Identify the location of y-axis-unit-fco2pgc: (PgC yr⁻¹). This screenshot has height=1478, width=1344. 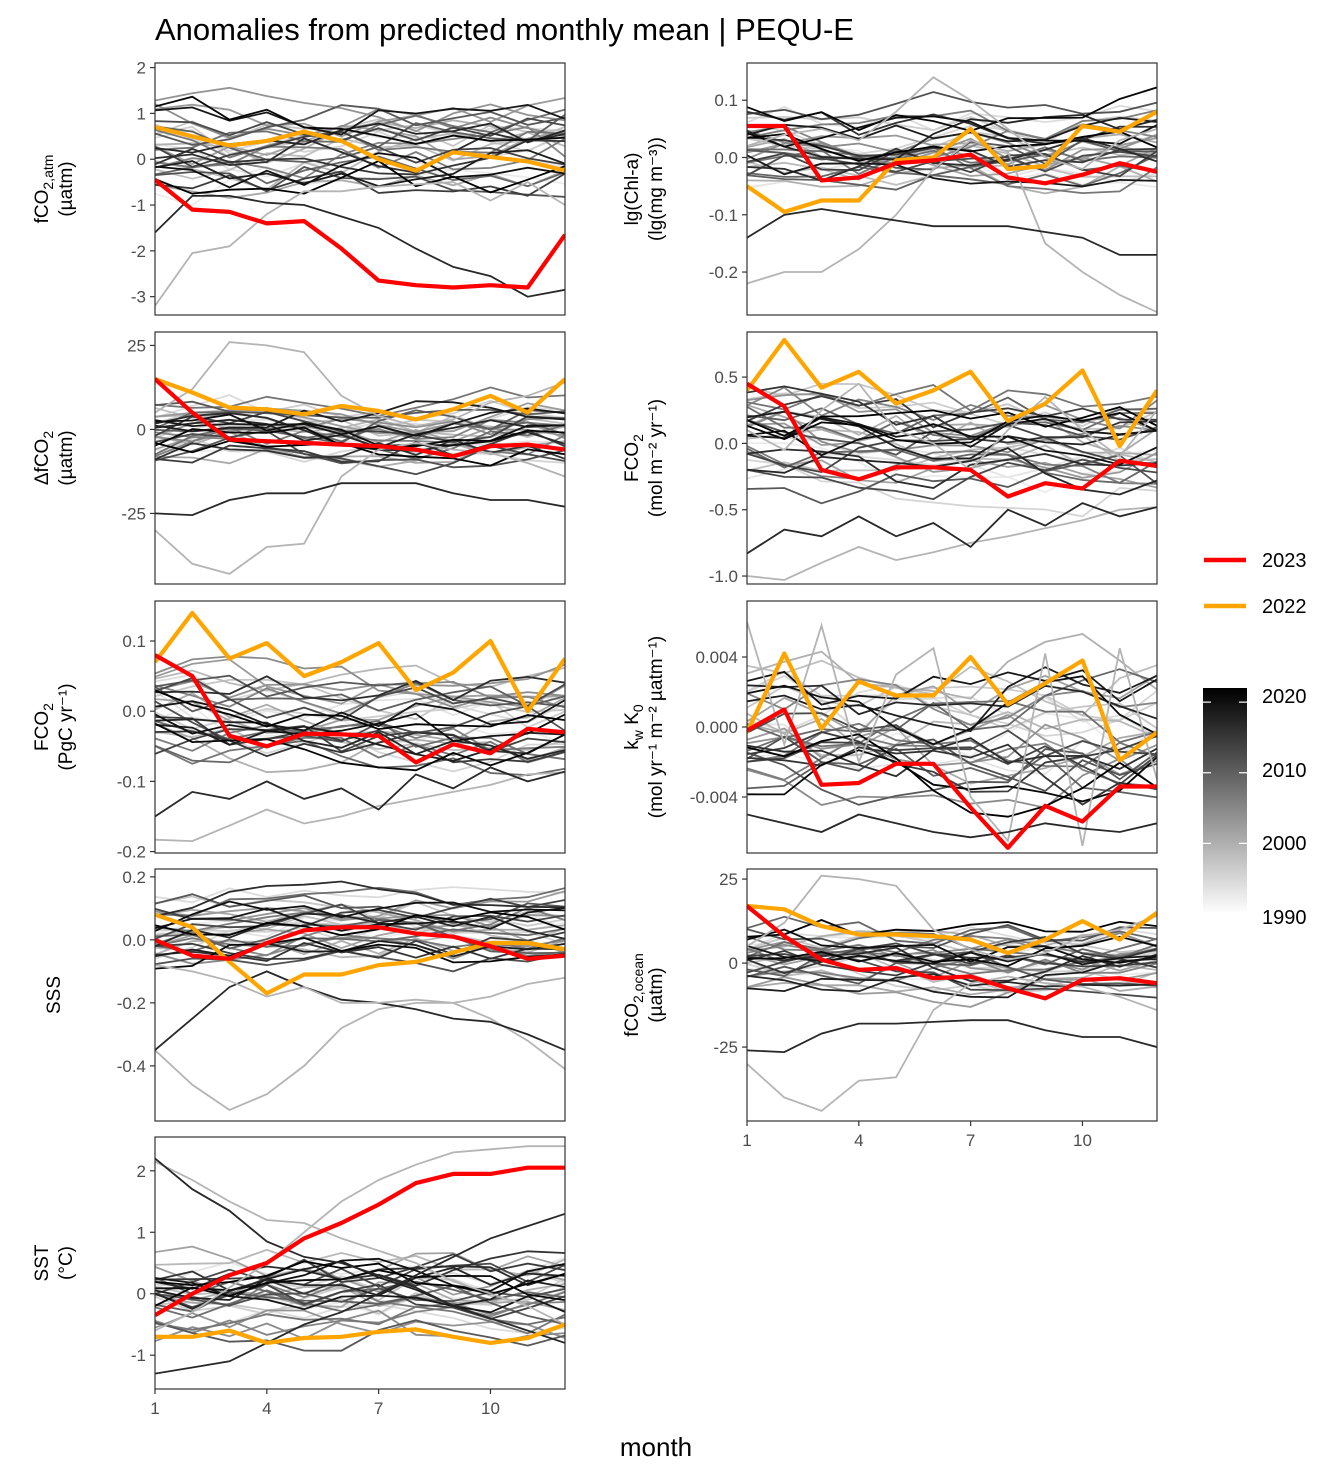
(66, 726).